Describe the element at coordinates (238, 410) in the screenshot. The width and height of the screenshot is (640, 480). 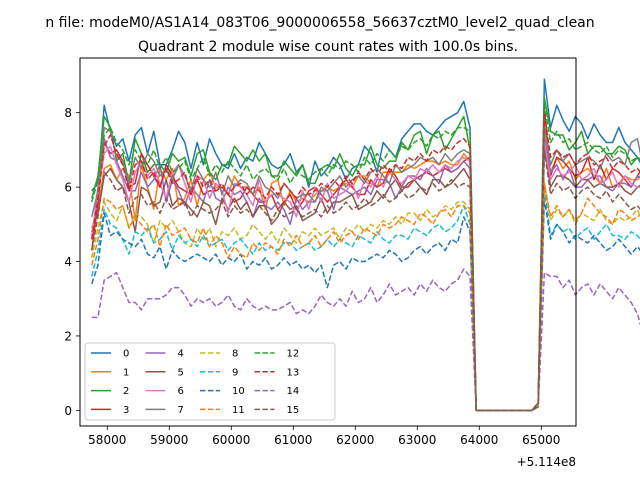
I see `legend-label: 11` at that location.